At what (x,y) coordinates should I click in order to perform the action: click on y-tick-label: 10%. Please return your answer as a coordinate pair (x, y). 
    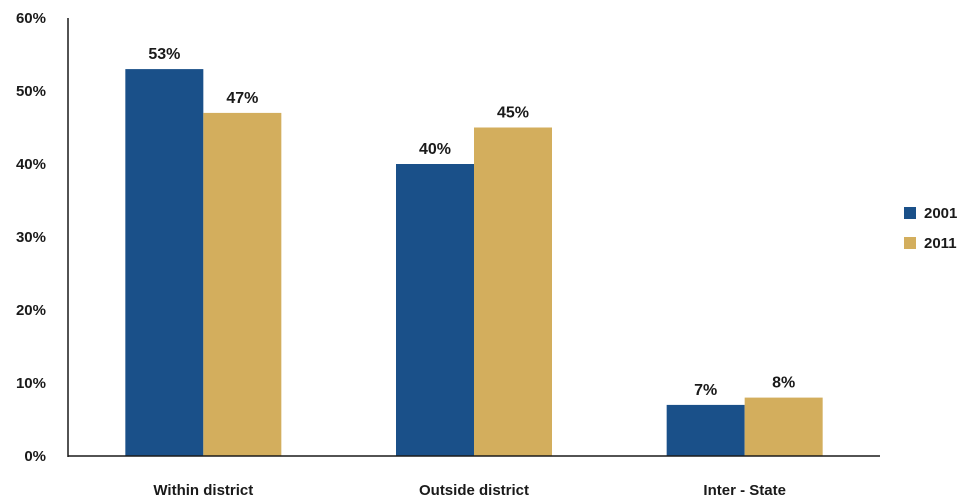
    Looking at the image, I should click on (31, 383).